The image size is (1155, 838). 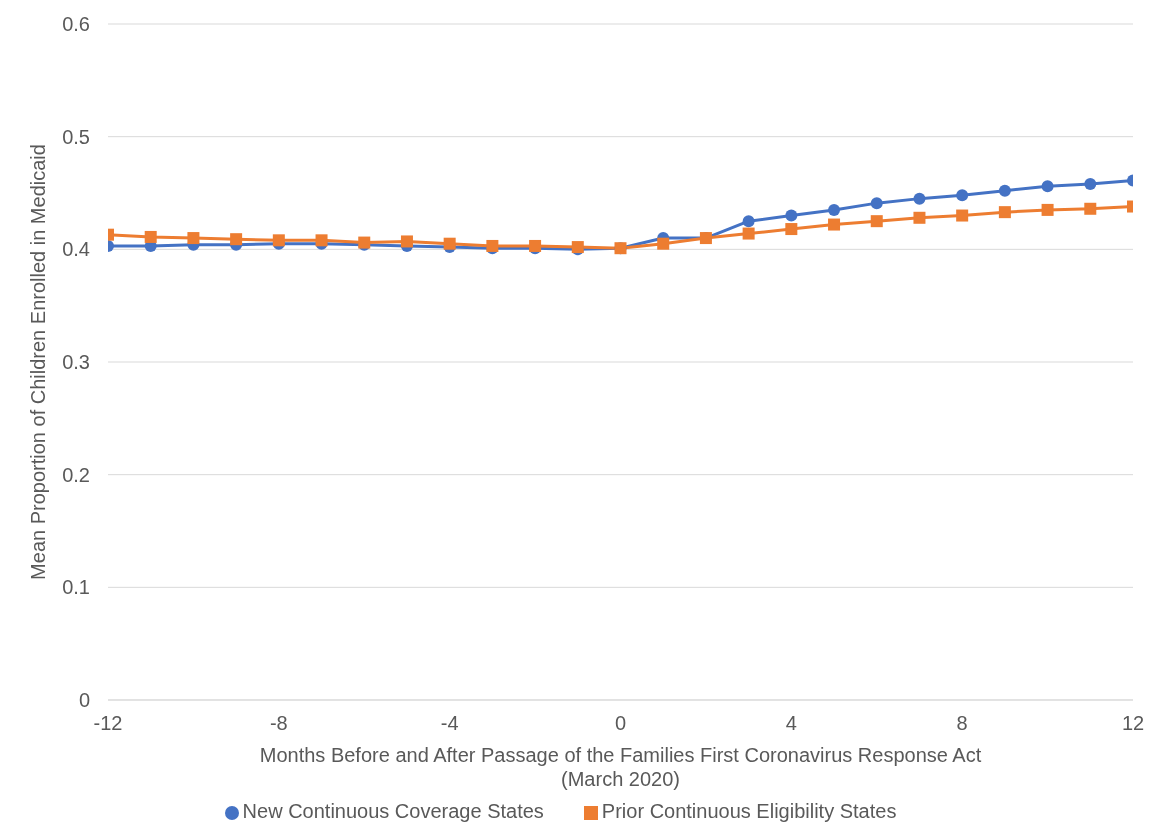 What do you see at coordinates (76, 24) in the screenshot?
I see `y-tick-label: 0.6` at bounding box center [76, 24].